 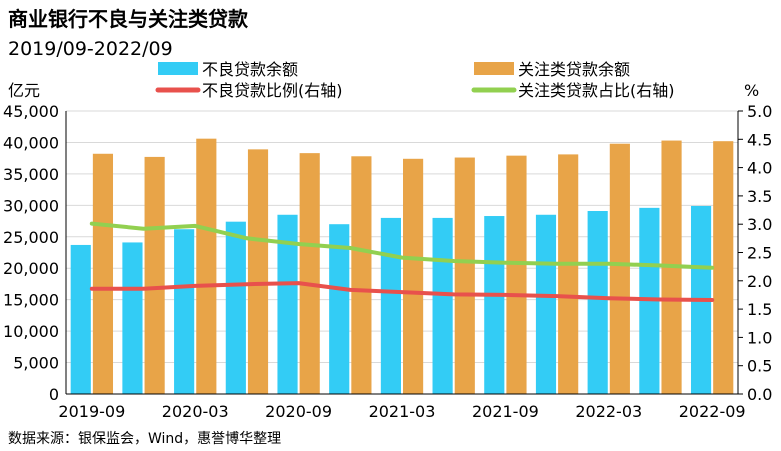 I want to click on legend-label: 不良贷款余额, so click(x=250, y=69).